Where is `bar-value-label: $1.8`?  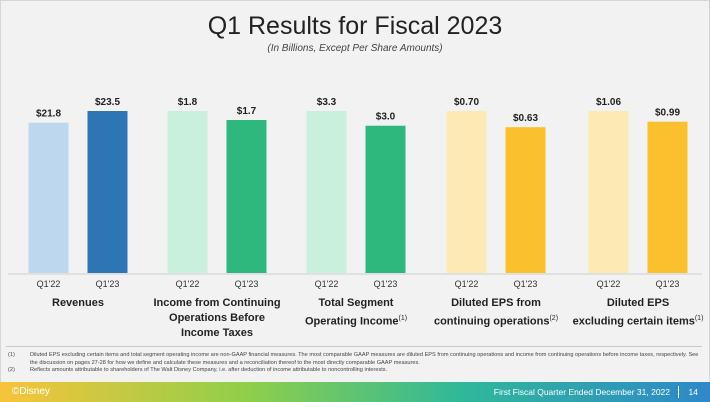
bar-value-label: $1.8 is located at coordinates (188, 102).